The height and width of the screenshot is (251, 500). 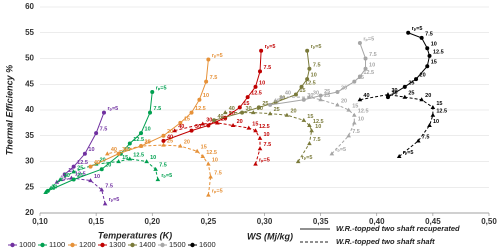 What do you see at coordinates (385, 241) in the screenshot?
I see `legend-style-label: W.R.-topped two shaft shaft` at bounding box center [385, 241].